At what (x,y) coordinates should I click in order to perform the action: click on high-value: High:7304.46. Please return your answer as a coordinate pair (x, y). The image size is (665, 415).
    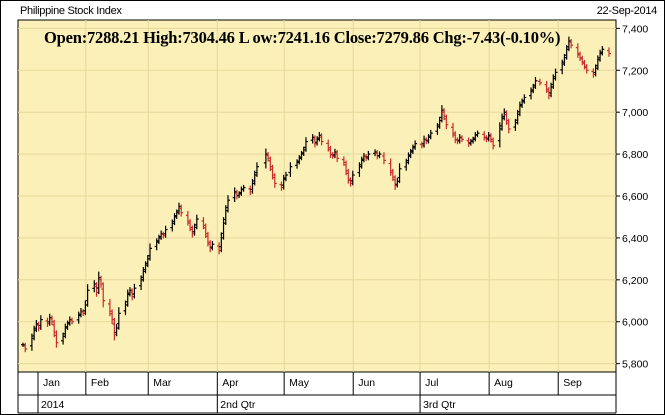
    Looking at the image, I should click on (189, 37).